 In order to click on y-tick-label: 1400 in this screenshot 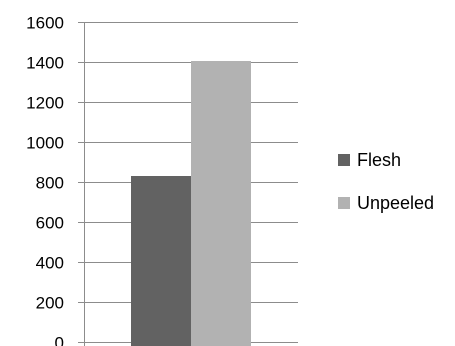, I will do `click(45, 63)`.